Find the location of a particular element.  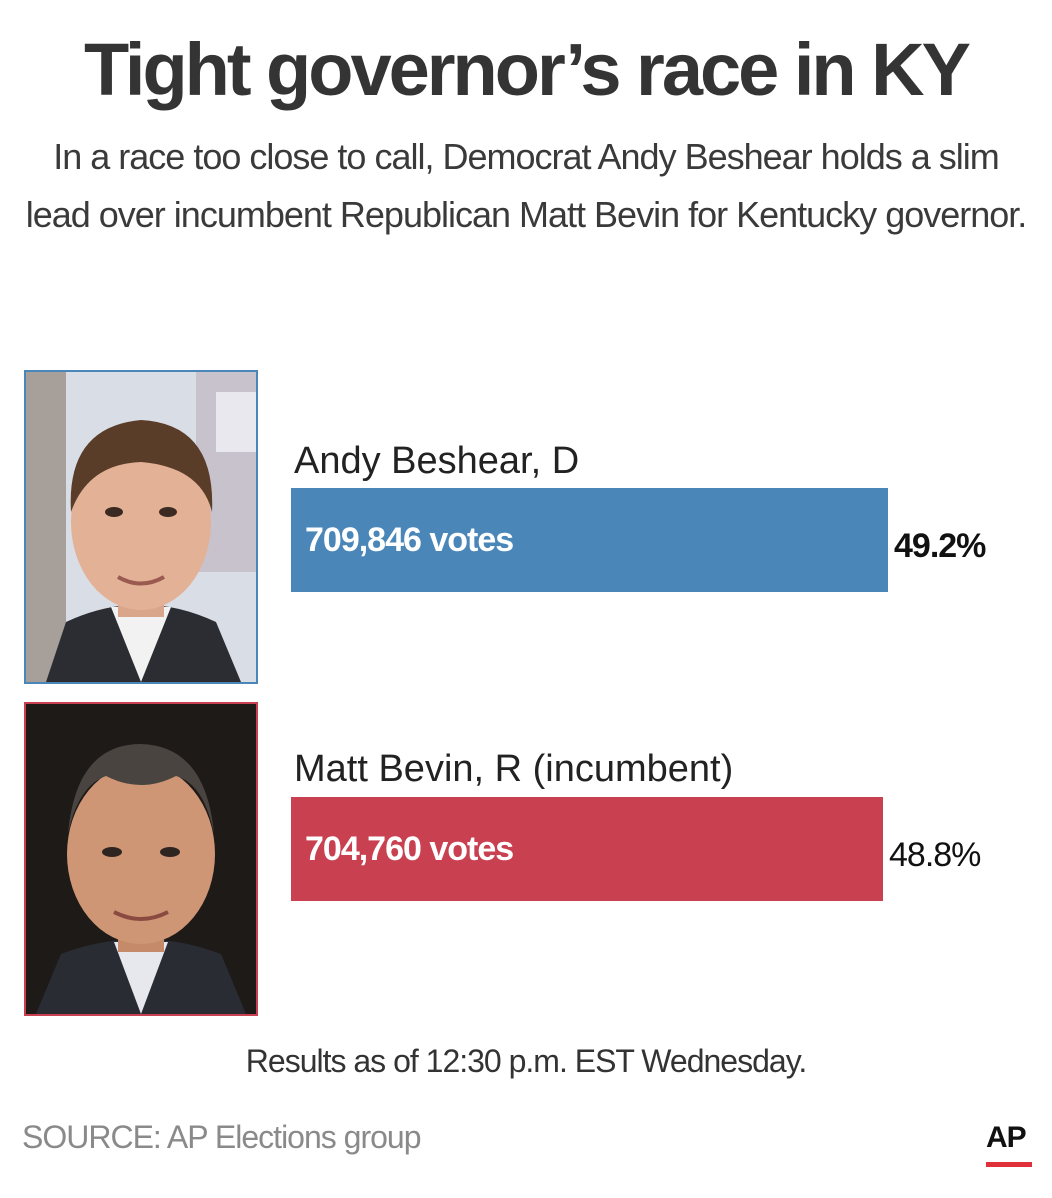

ap-logo: AP is located at coordinates (1011, 1143).